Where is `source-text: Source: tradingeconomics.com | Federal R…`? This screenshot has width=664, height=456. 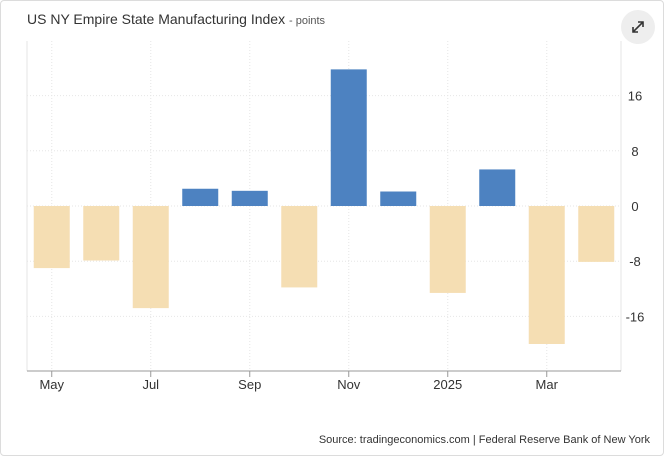 source-text: Source: tradingeconomics.com | Federal R… is located at coordinates (484, 440).